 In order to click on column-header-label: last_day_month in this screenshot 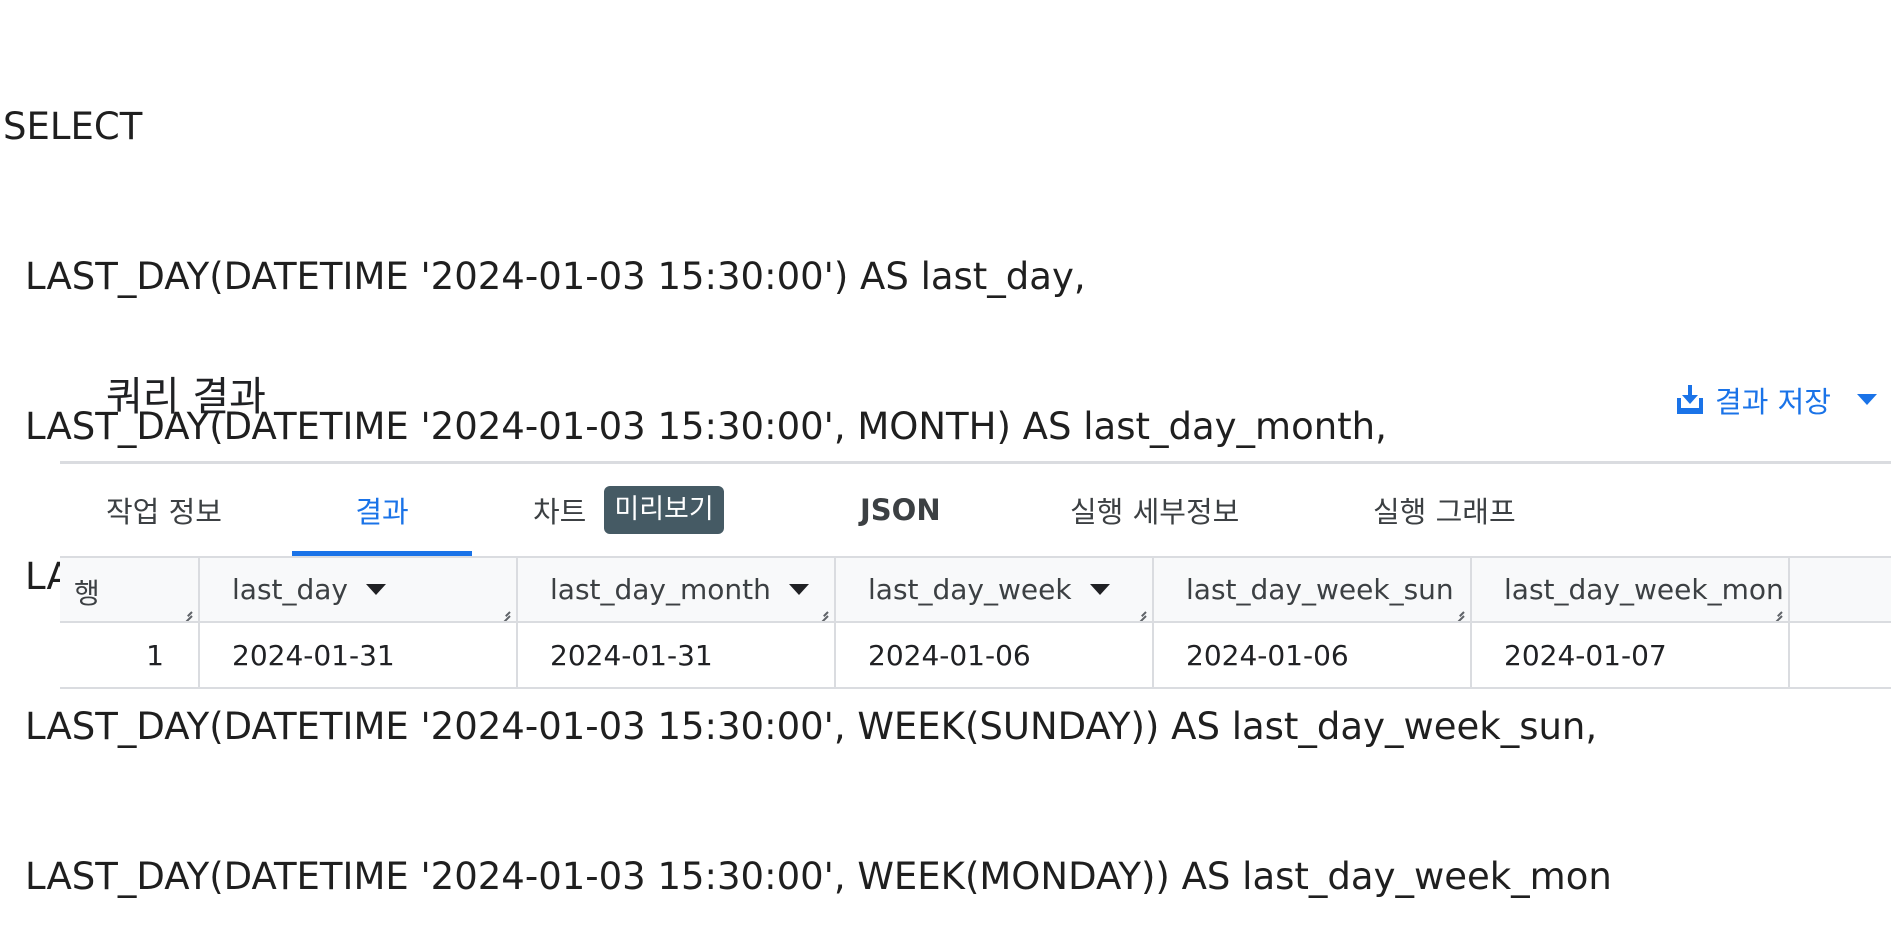, I will do `click(660, 589)`.